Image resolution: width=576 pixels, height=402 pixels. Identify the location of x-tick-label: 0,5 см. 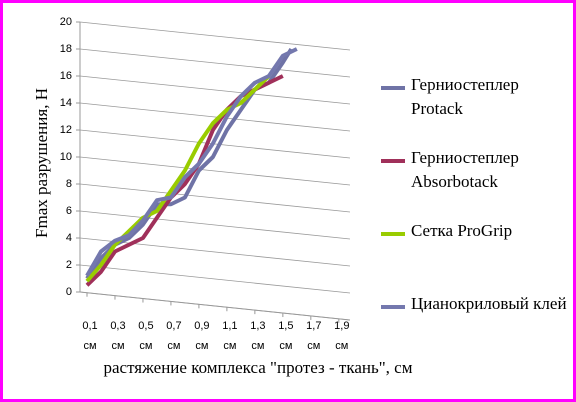
(146, 336).